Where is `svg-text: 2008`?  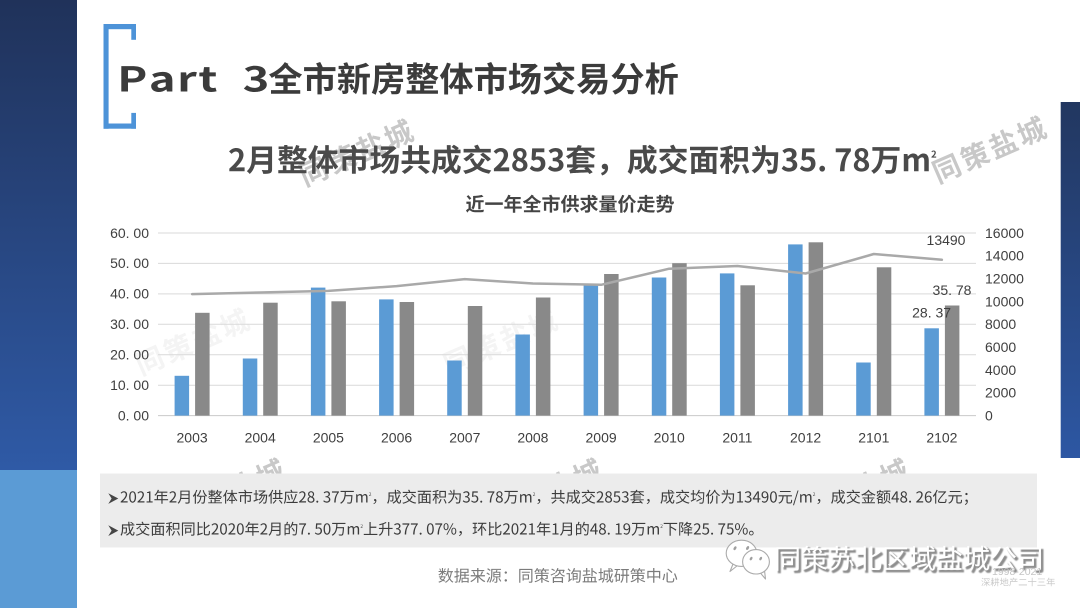
svg-text: 2008 is located at coordinates (532, 438).